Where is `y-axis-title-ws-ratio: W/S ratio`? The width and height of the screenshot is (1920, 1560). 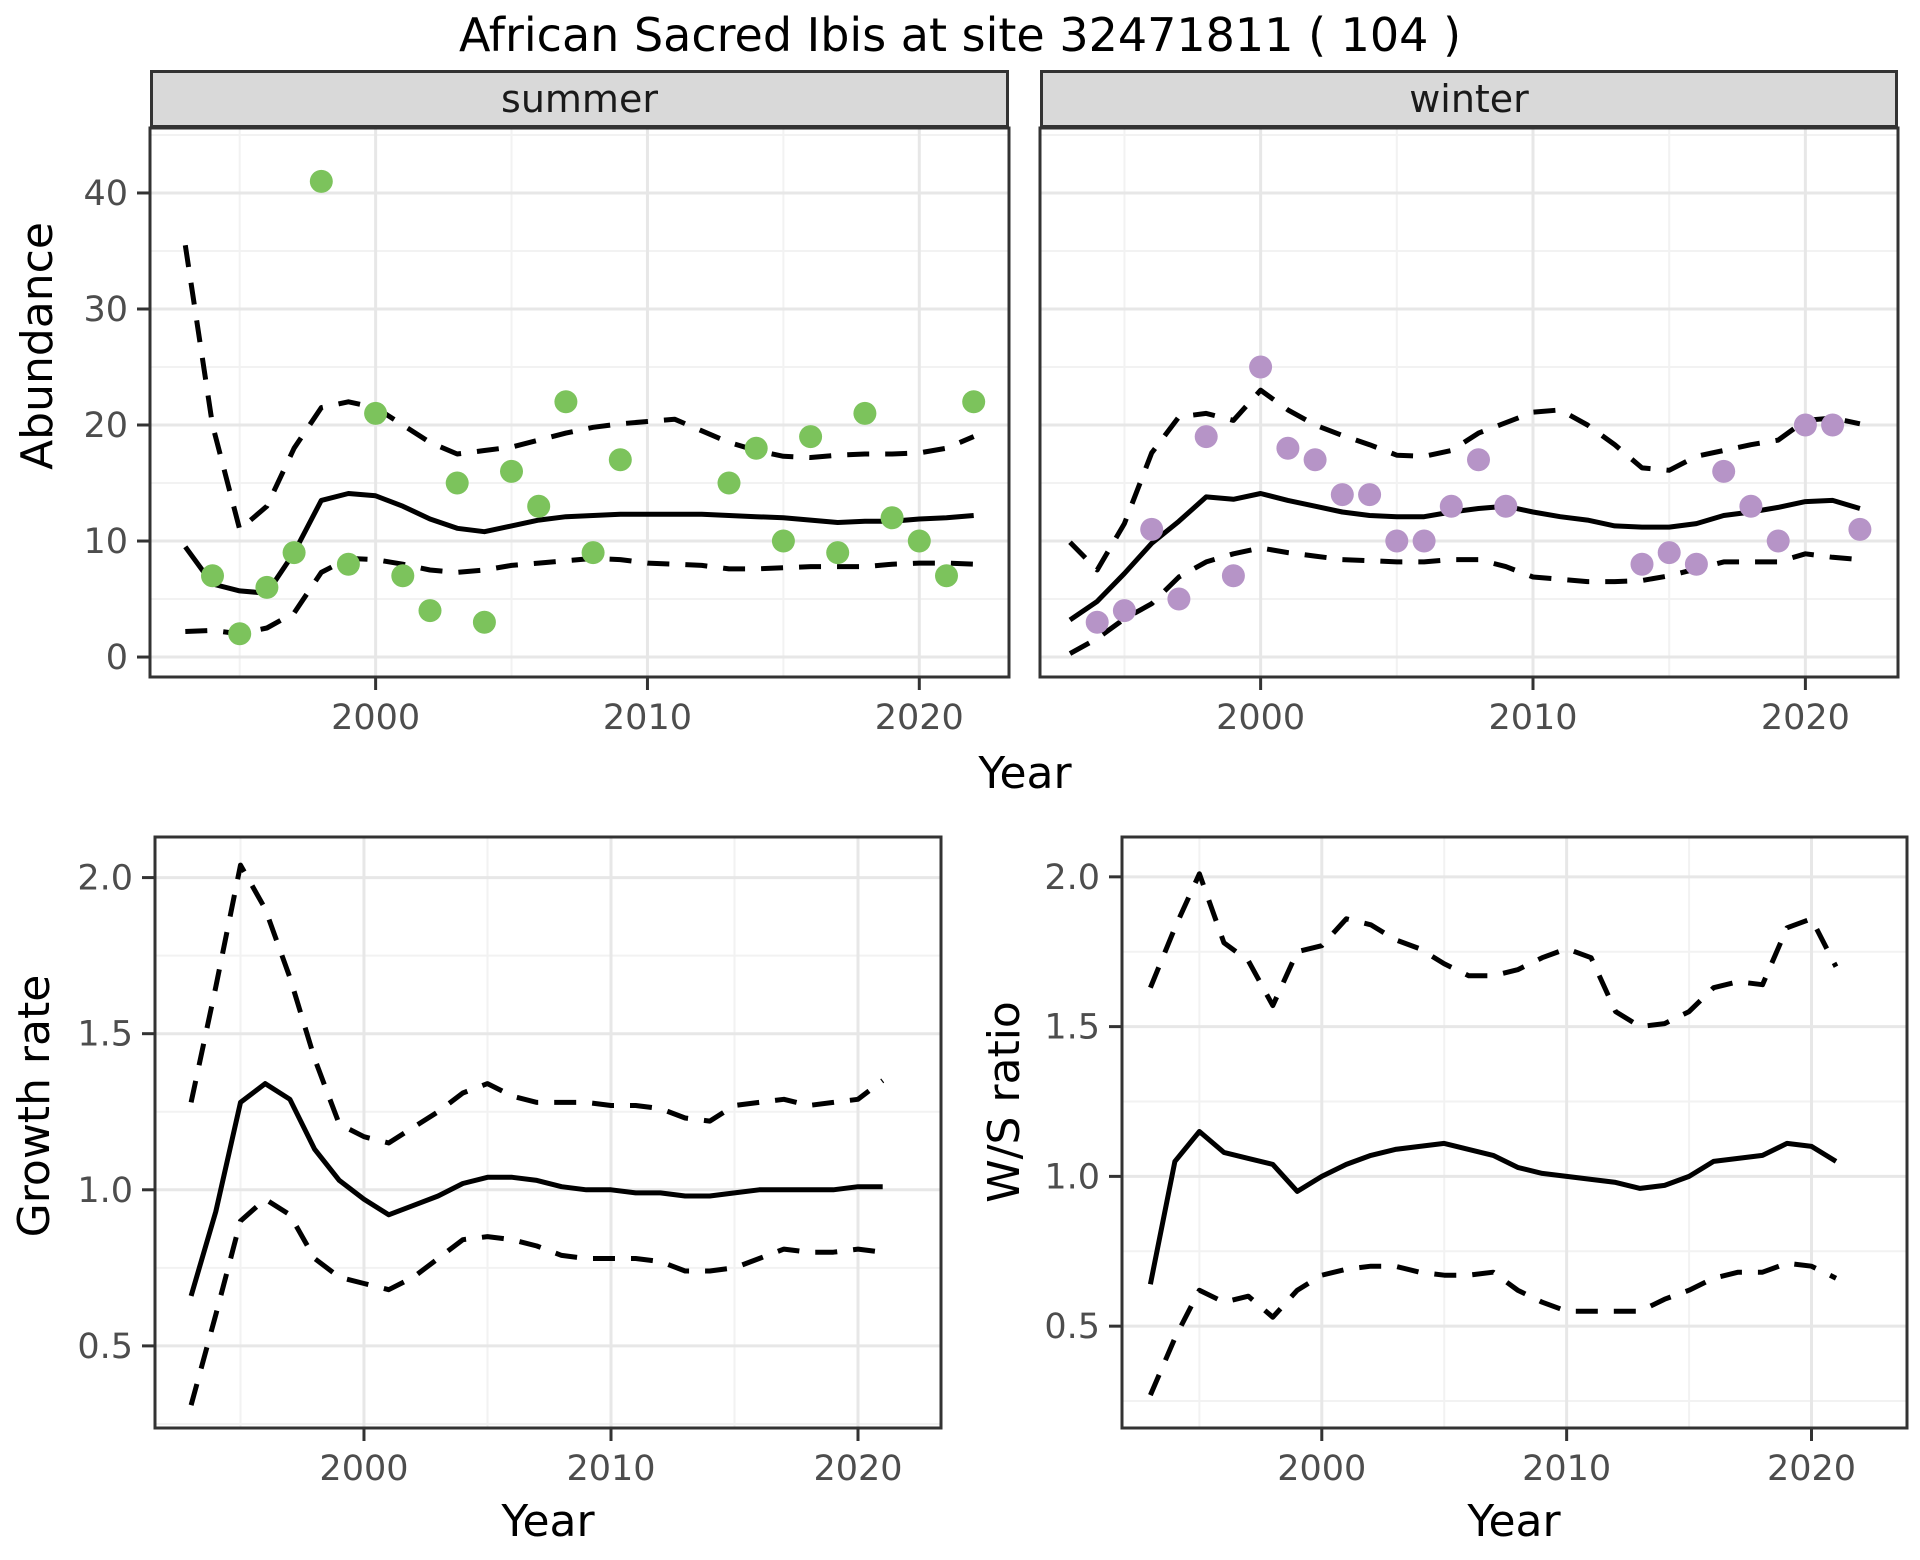 y-axis-title-ws-ratio: W/S ratio is located at coordinates (1004, 1102).